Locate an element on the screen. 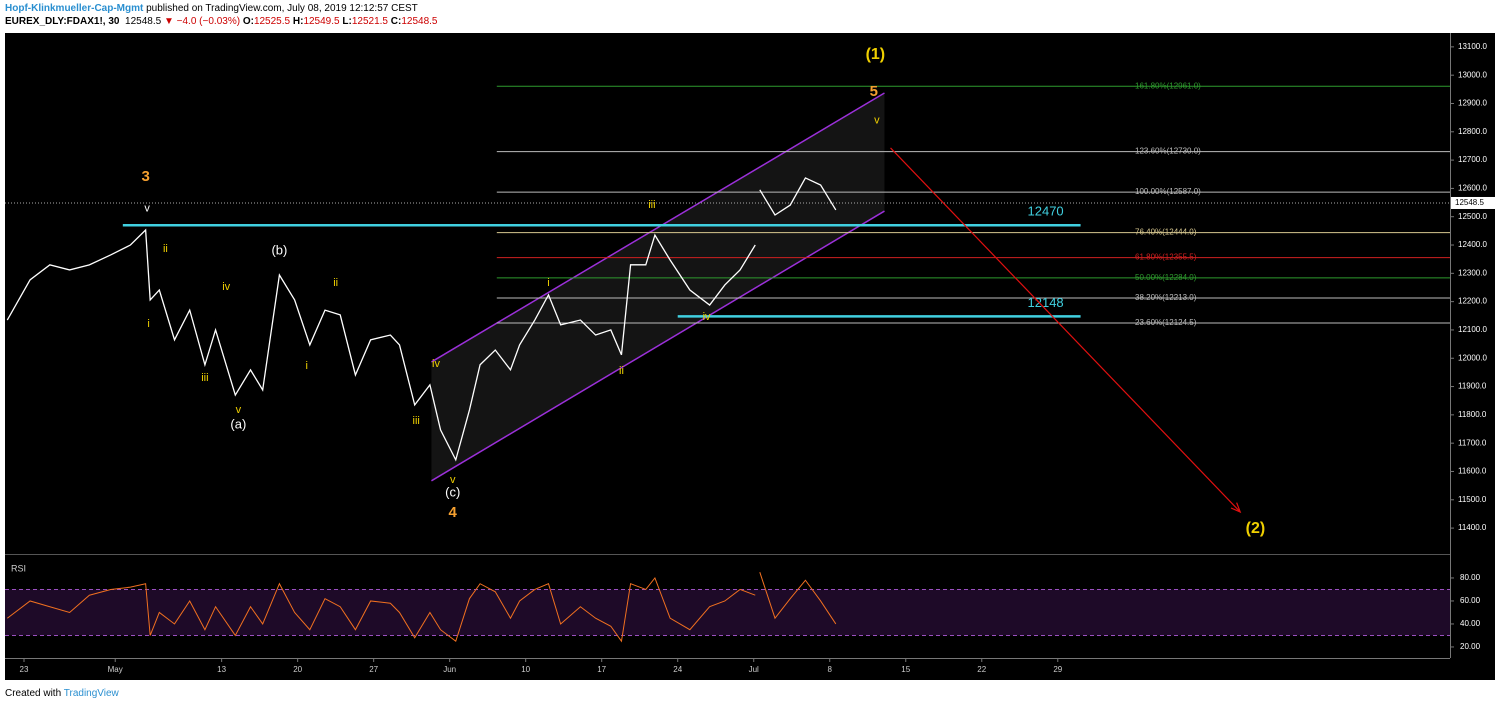 The width and height of the screenshot is (1500, 708). wave-label: (1) is located at coordinates (876, 54).